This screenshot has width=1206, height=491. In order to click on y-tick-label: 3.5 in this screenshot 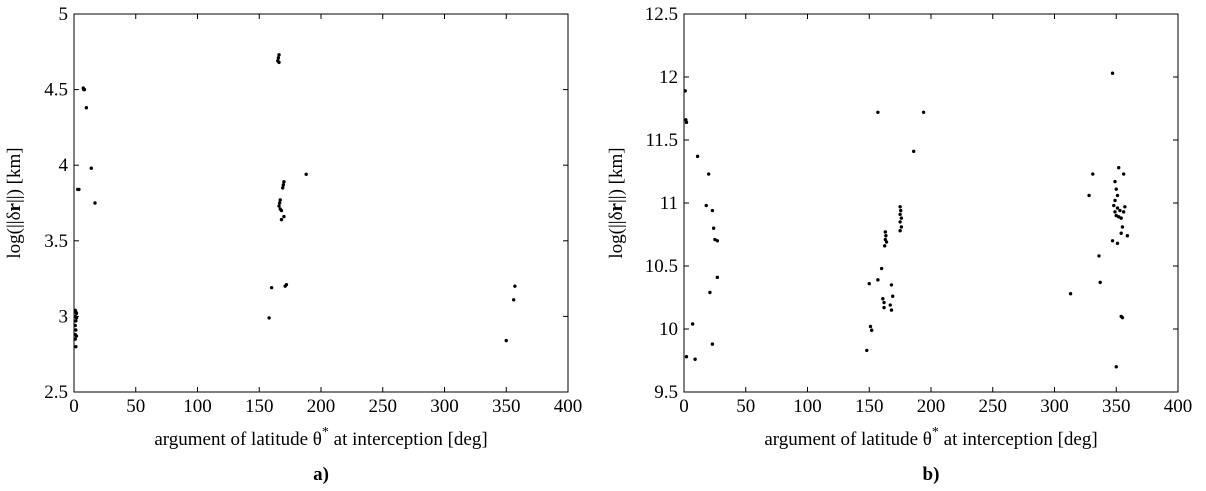, I will do `click(56, 241)`.